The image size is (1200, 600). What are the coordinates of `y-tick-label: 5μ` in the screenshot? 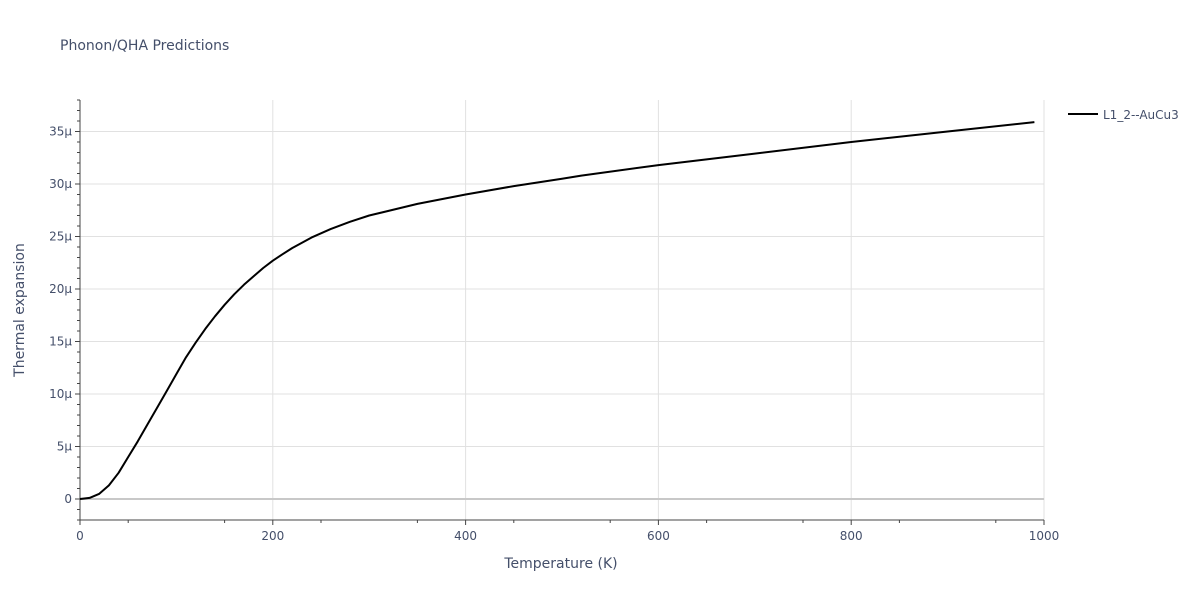 It's located at (65, 447).